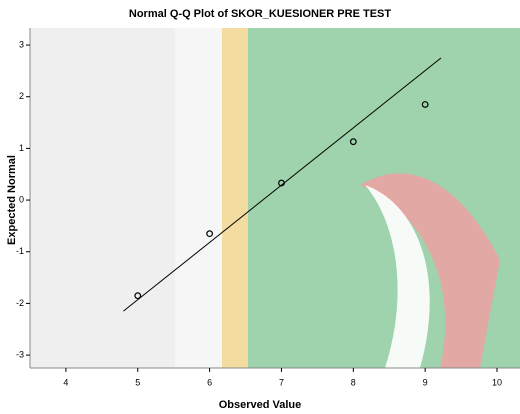 The image size is (520, 414). Describe the element at coordinates (20, 251) in the screenshot. I see `y-tick-label: -1` at that location.